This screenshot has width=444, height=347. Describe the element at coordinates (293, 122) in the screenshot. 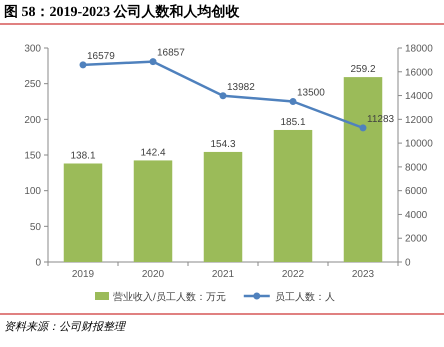

I see `data-label: 185.1` at that location.